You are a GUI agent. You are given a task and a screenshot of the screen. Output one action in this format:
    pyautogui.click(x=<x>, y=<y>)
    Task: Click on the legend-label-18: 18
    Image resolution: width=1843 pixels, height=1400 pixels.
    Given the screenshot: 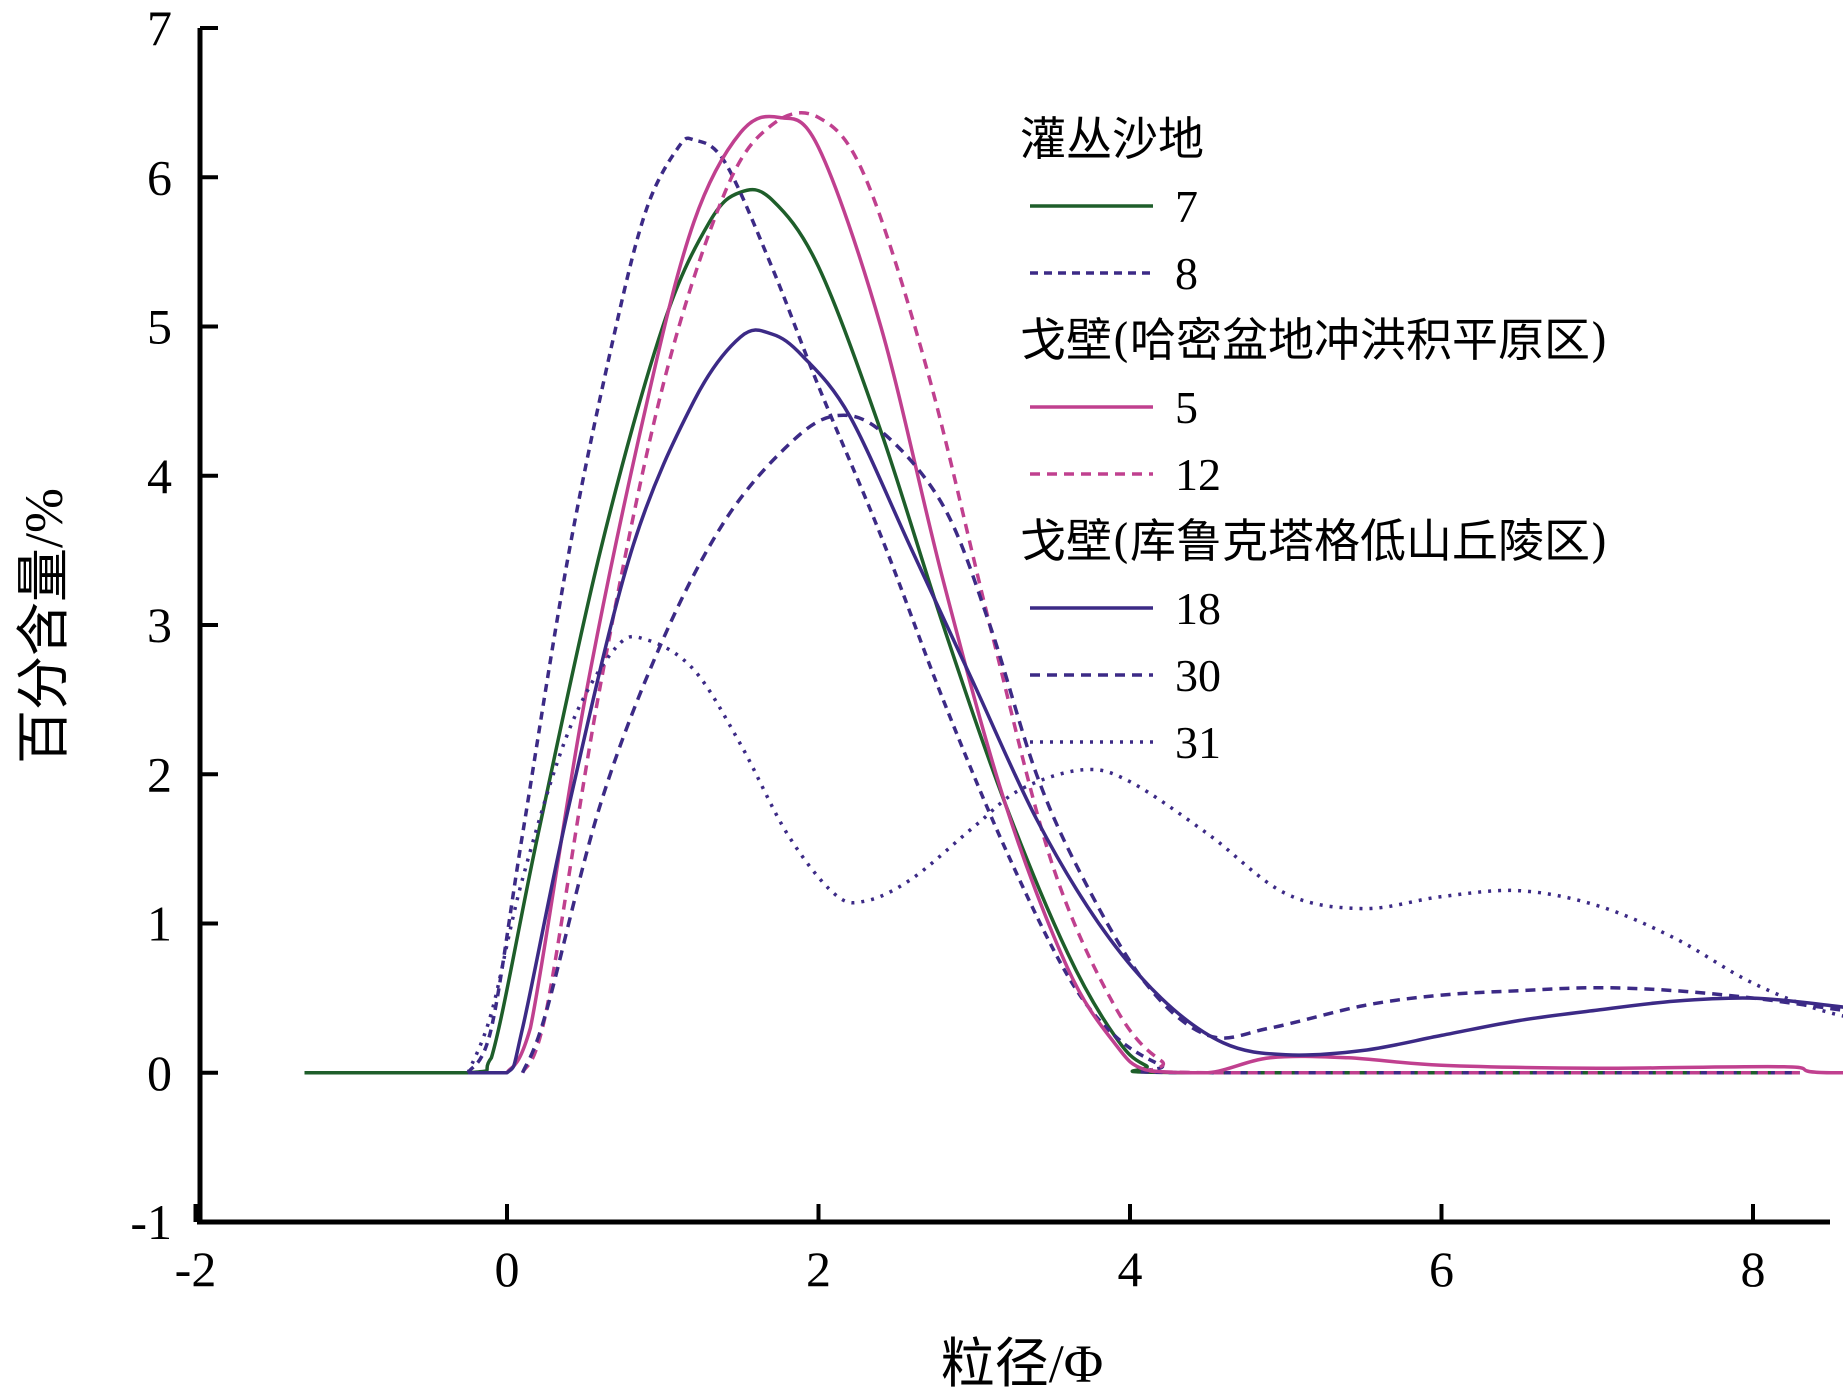 What is the action you would take?
    pyautogui.click(x=1198, y=608)
    